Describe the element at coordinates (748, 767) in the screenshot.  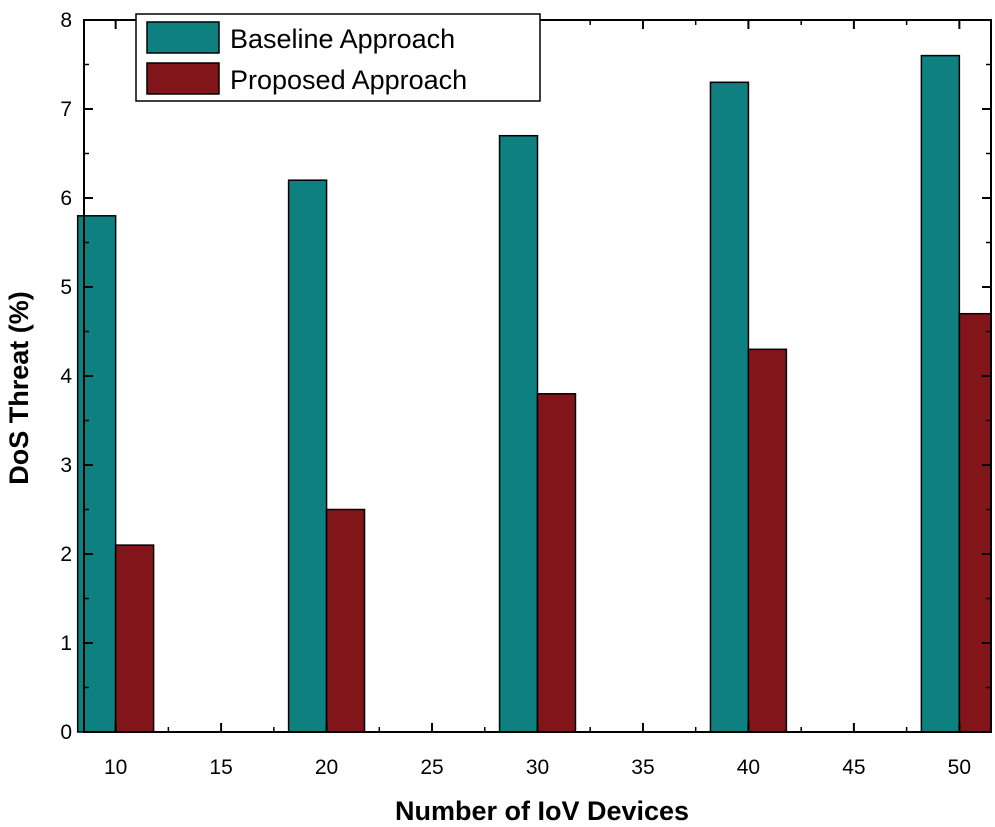
I see `x-tick-label: 40` at that location.